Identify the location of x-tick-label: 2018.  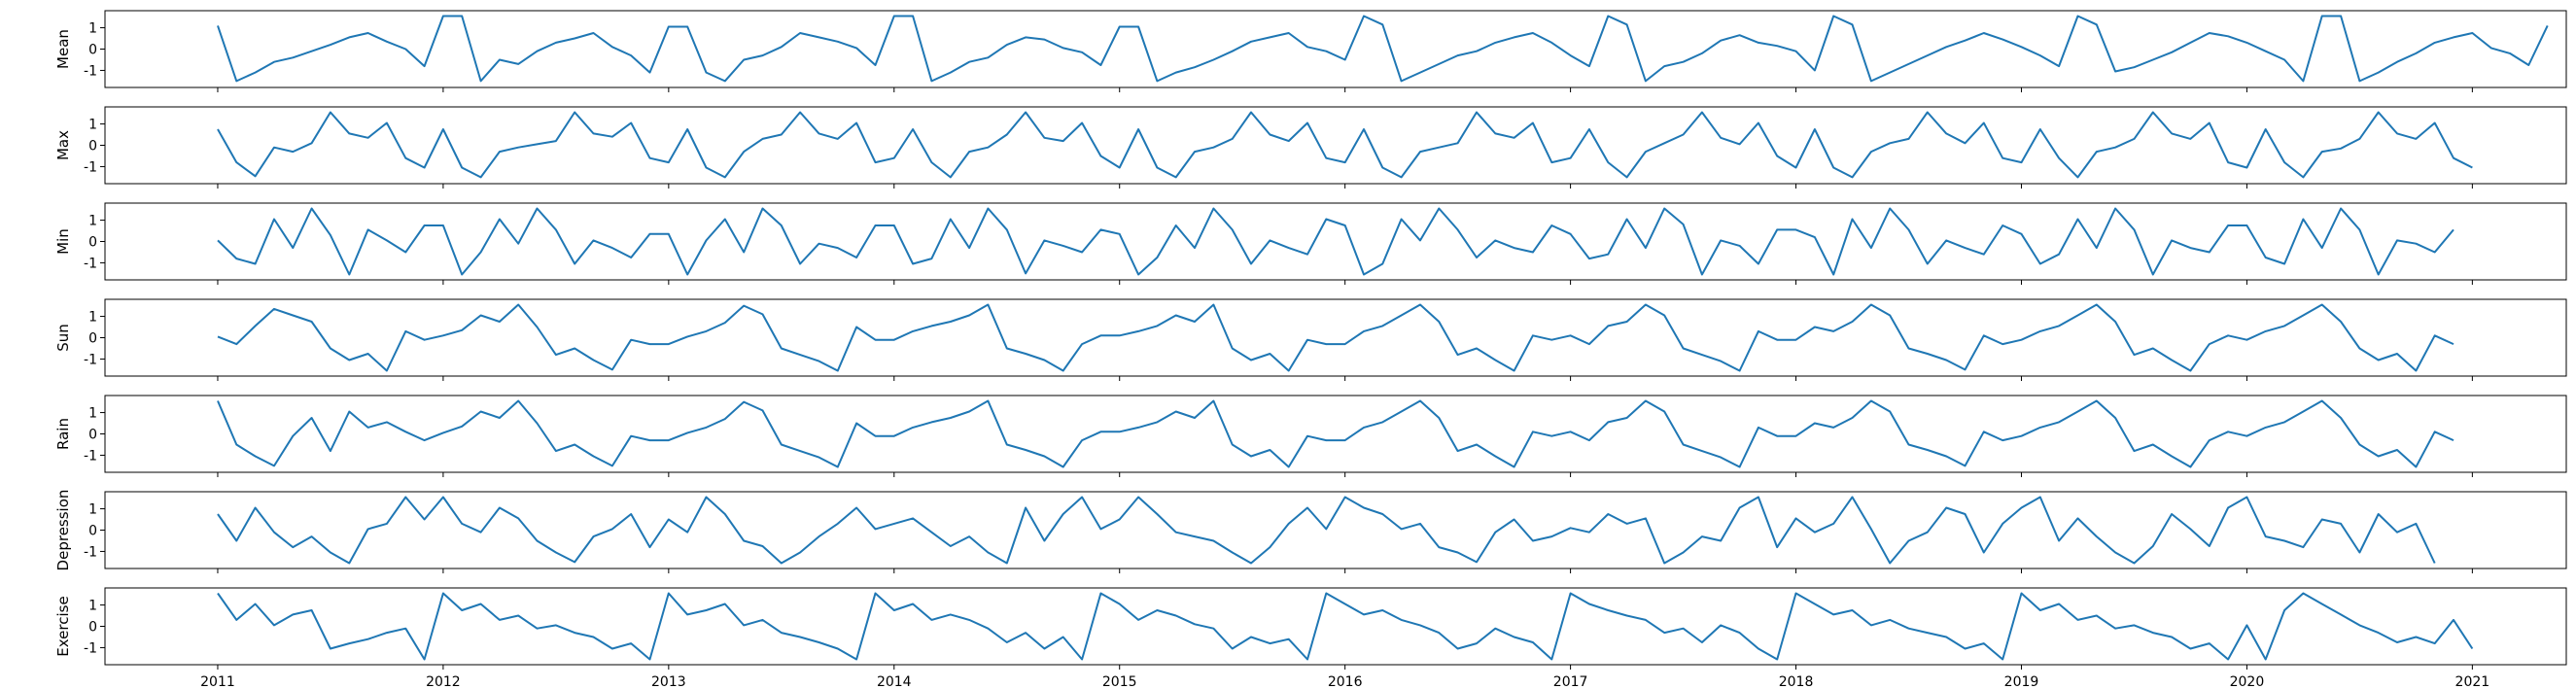
(1796, 681).